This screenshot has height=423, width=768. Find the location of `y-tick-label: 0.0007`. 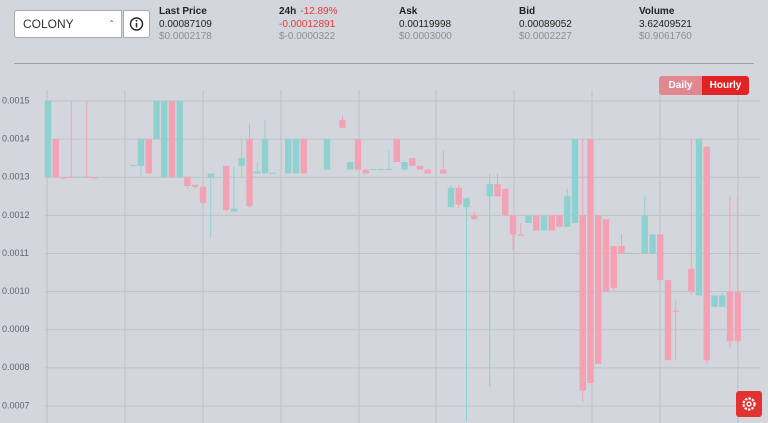

y-tick-label: 0.0007 is located at coordinates (16, 405).